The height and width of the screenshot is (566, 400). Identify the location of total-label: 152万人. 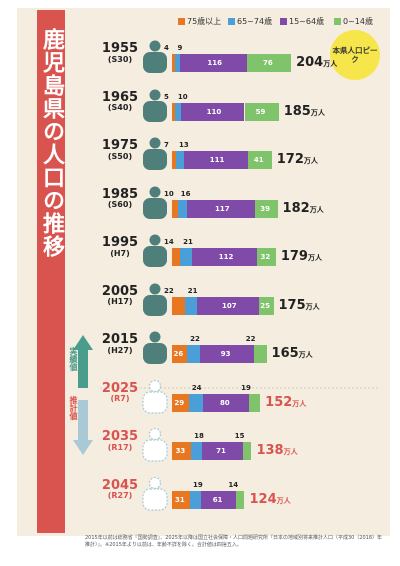
(285, 402).